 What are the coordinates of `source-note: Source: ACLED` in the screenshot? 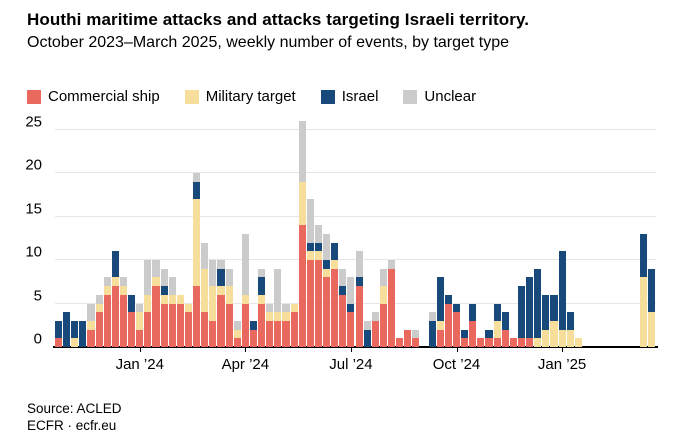 It's located at (74, 408).